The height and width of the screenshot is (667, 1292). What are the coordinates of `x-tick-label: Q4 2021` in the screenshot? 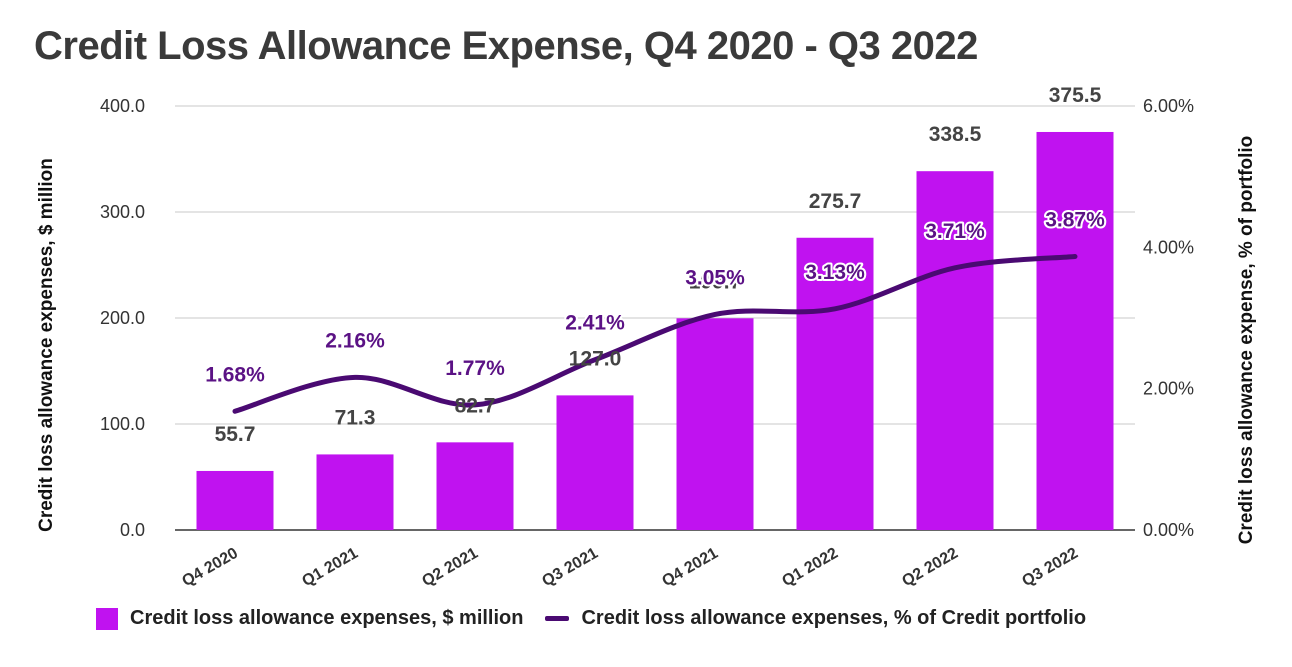 It's located at (690, 567).